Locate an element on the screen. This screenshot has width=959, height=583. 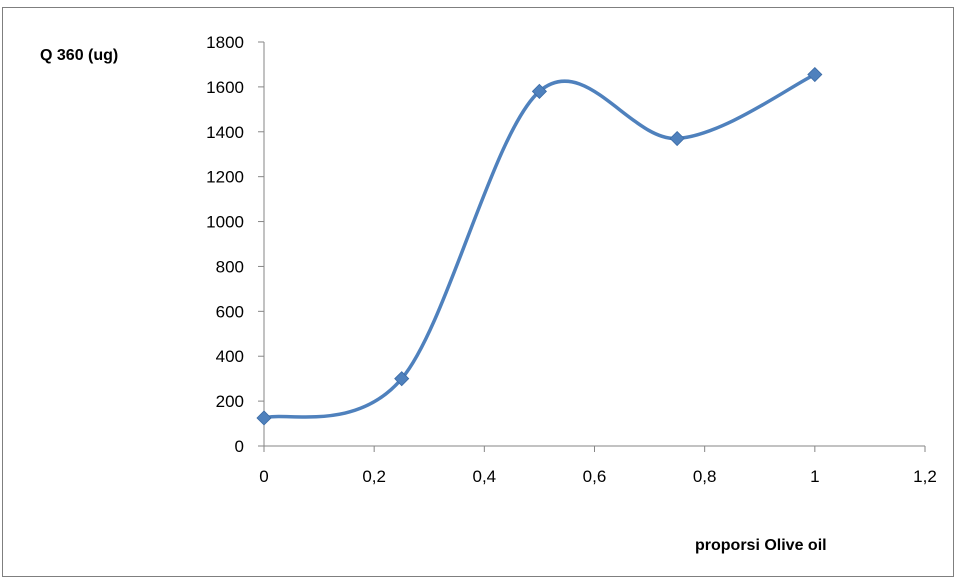
x-tick-label: 0,2 is located at coordinates (374, 476).